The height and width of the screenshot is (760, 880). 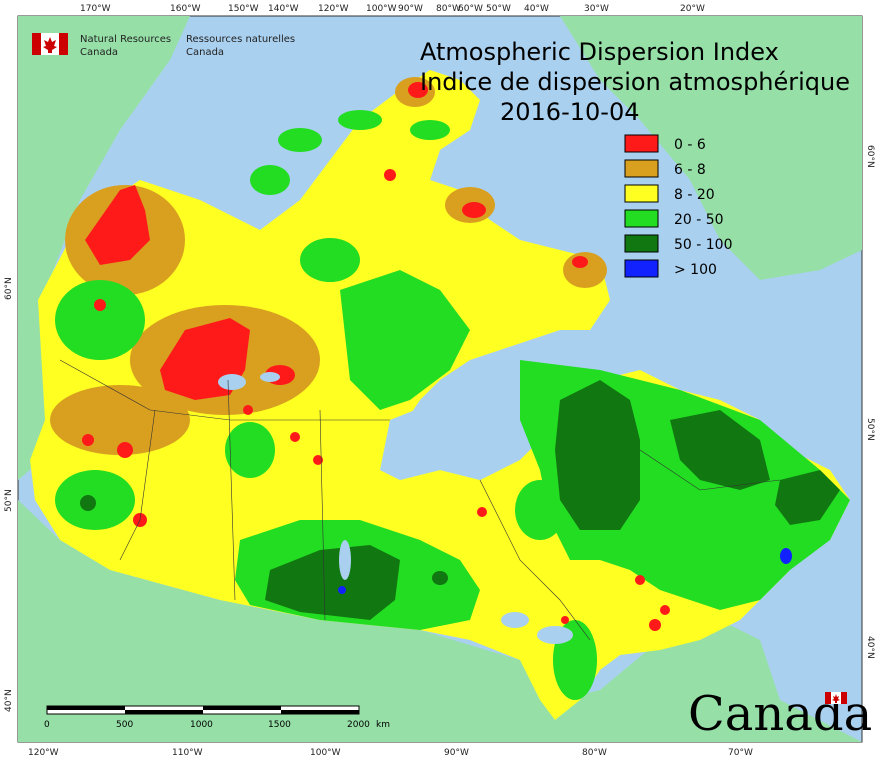 I want to click on scale-unit: km, so click(x=383, y=725).